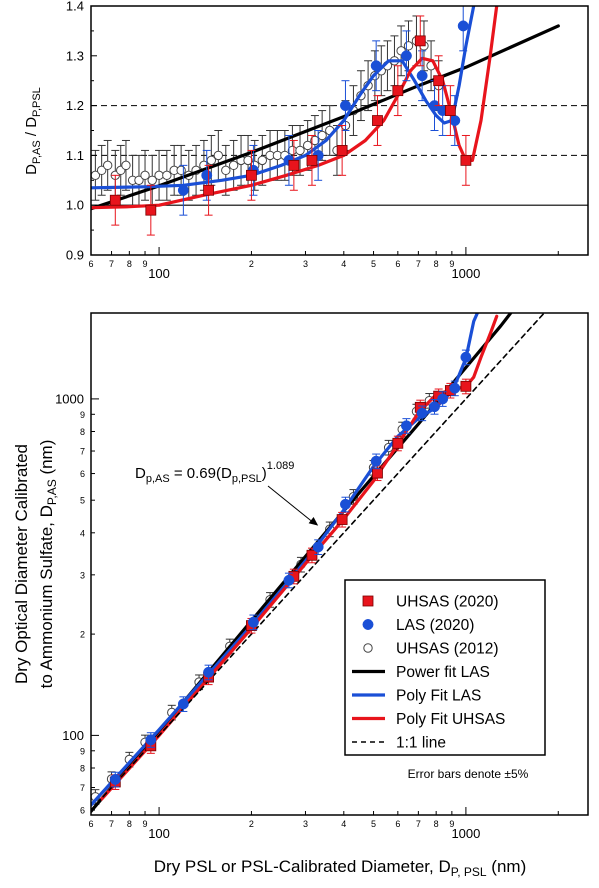 The height and width of the screenshot is (888, 599). What do you see at coordinates (75, 55) in the screenshot?
I see `y-tick-label: 1.3` at bounding box center [75, 55].